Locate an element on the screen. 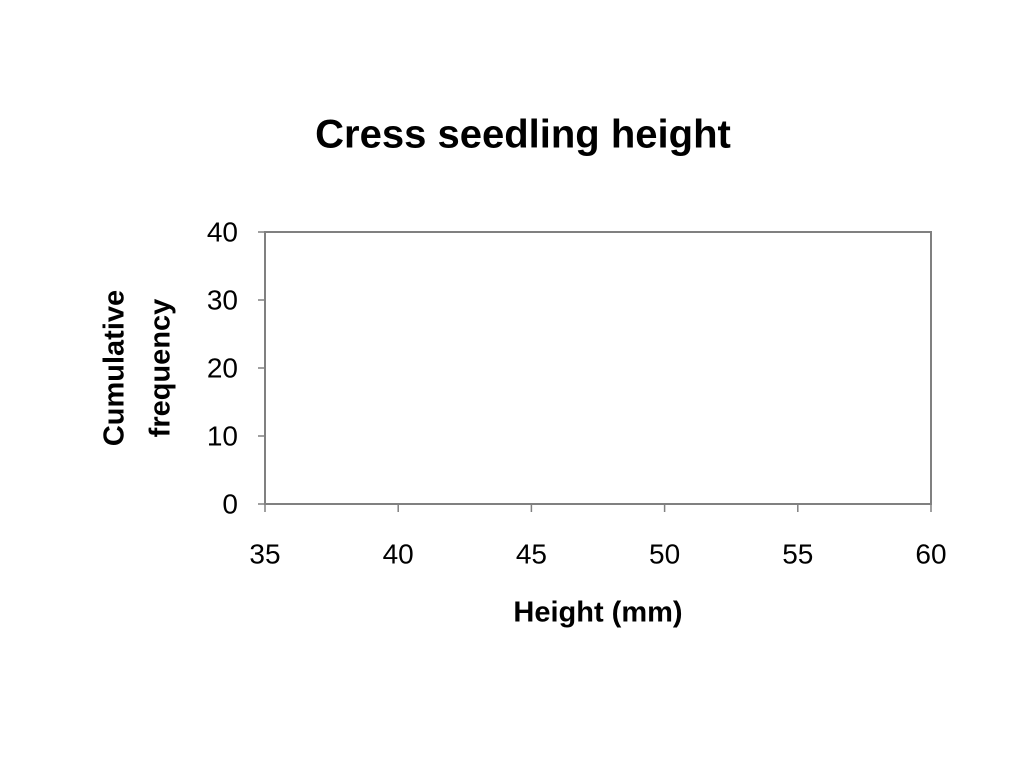 This screenshot has width=1024, height=768. y-tick-label: 0 is located at coordinates (230, 503).